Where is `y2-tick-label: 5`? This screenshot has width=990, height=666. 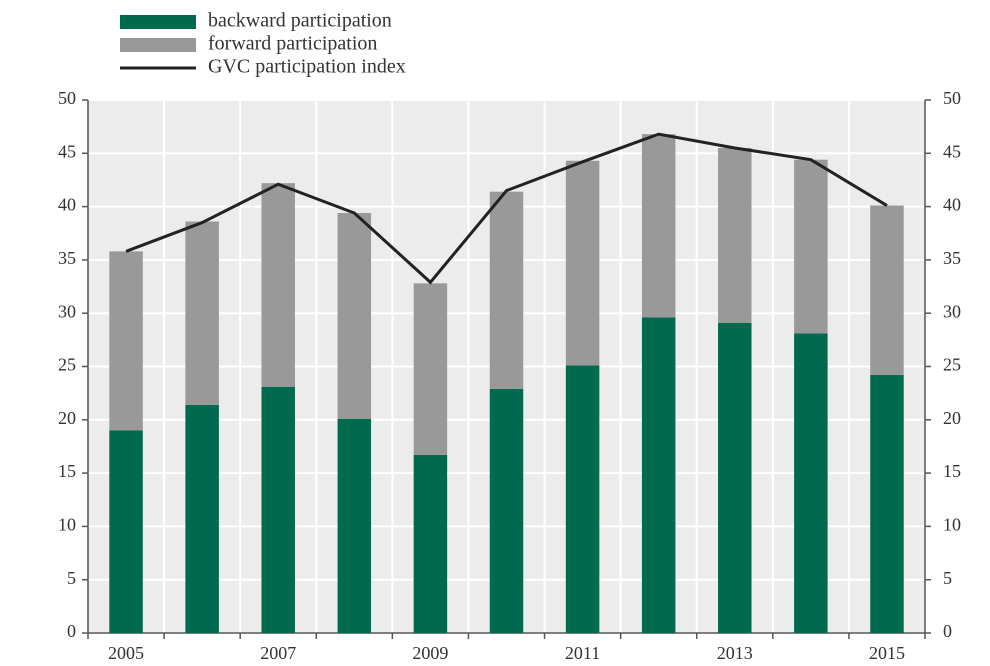 y2-tick-label: 5 is located at coordinates (947, 578).